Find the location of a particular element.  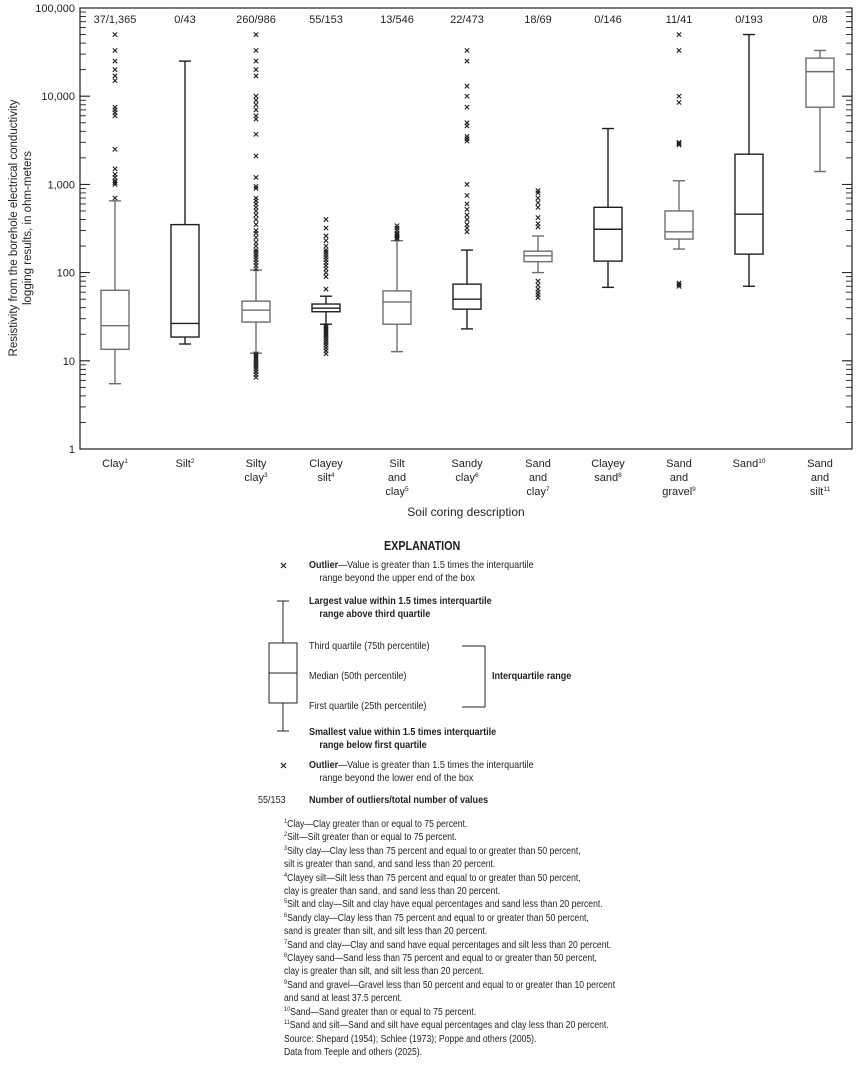

box-clayey-silt is located at coordinates (326, 286).